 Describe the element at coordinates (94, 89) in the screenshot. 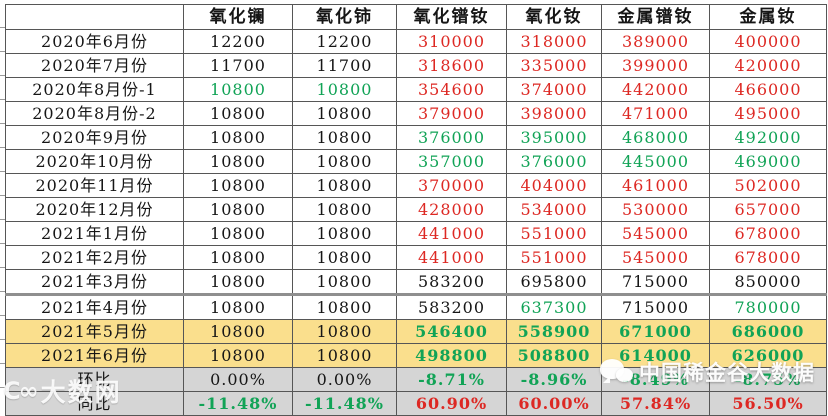

I see `row-label-cell: 2020年8月份-1` at that location.